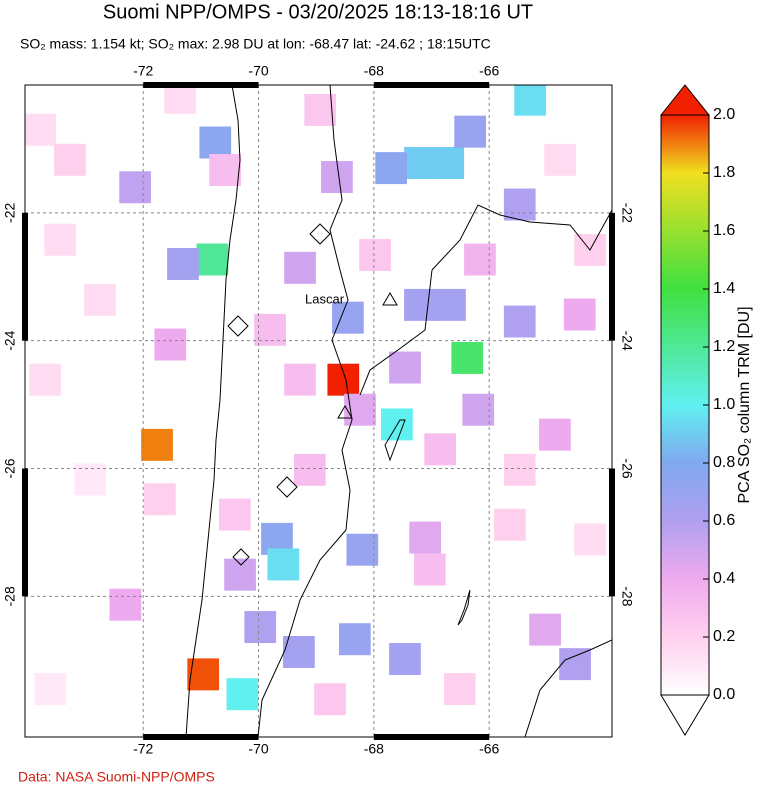  Describe the element at coordinates (489, 71) in the screenshot. I see `x-tick-label: -66` at that location.